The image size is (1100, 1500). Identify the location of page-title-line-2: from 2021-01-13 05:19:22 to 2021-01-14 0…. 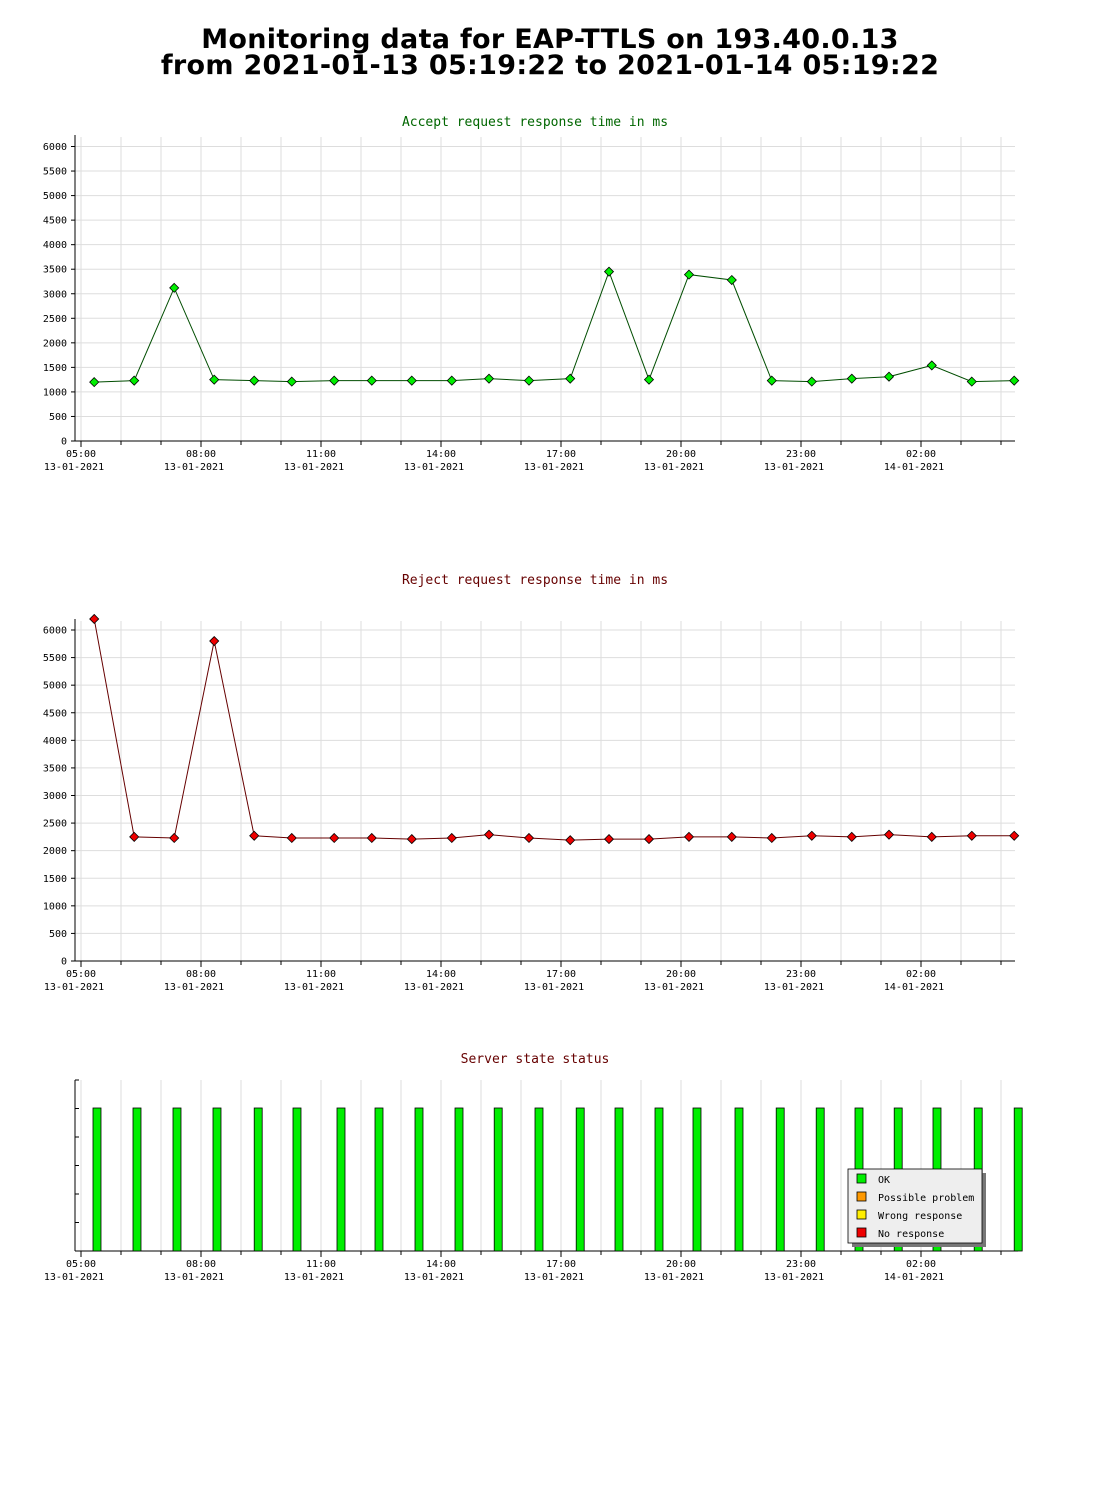
(550, 65).